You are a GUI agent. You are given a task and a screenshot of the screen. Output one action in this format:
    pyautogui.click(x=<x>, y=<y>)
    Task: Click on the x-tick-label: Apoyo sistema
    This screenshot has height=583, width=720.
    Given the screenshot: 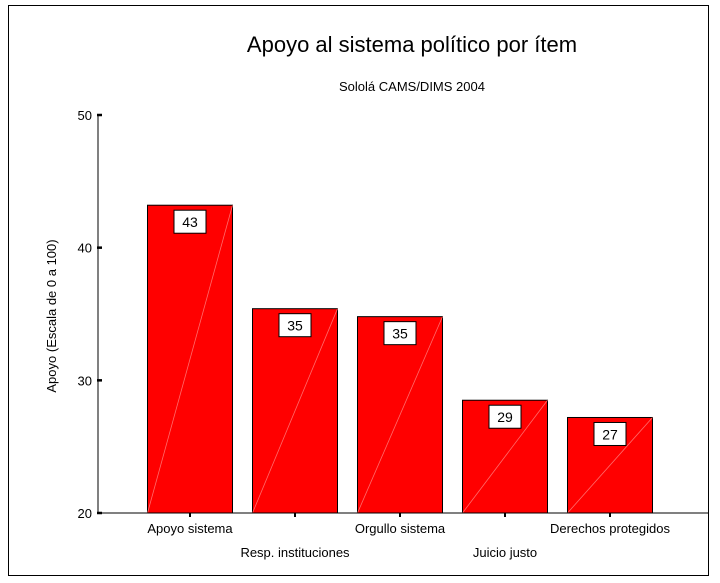 What is the action you would take?
    pyautogui.click(x=190, y=528)
    